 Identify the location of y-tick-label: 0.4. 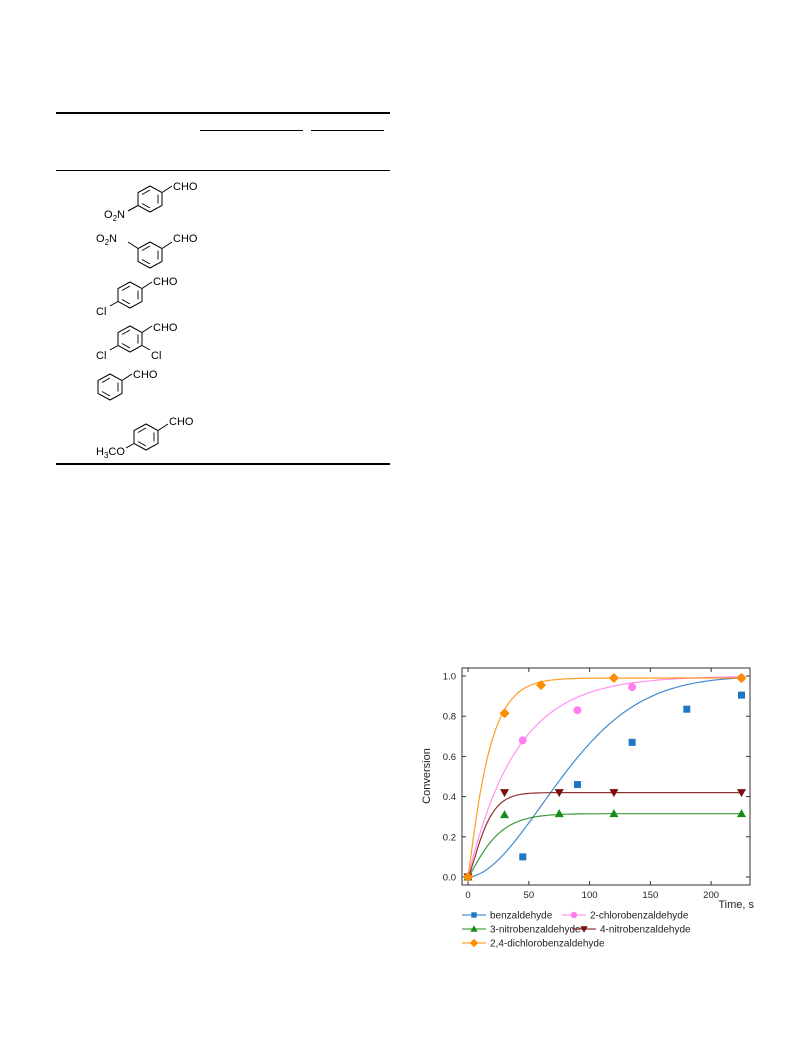
(449, 797).